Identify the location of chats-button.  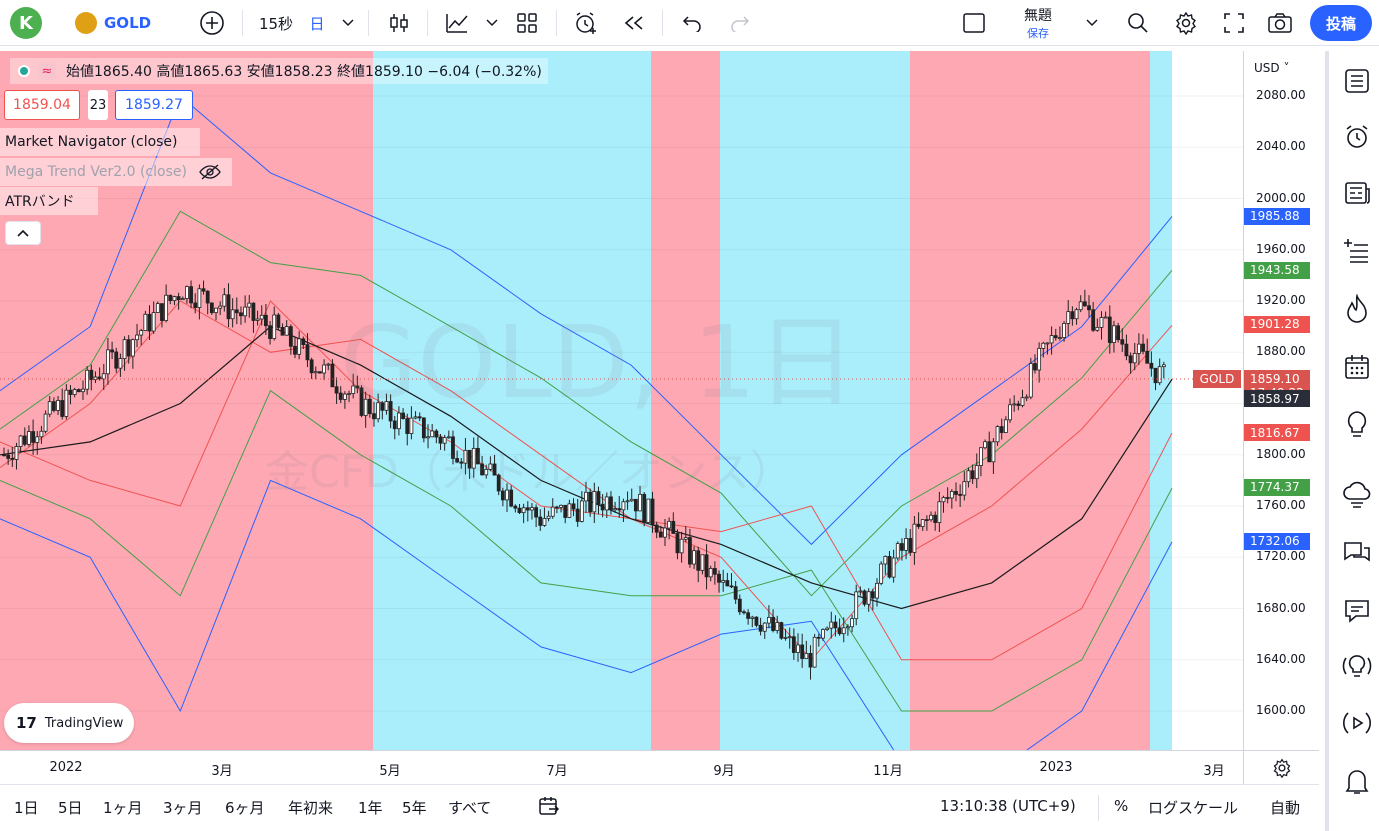
(1357, 553).